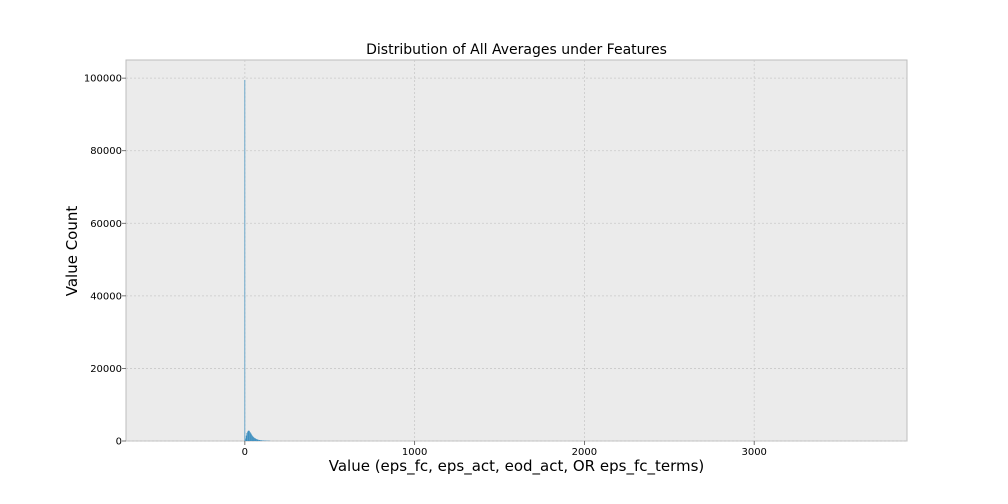 This screenshot has width=1008, height=504. I want to click on x-tick-label: 1000, so click(414, 452).